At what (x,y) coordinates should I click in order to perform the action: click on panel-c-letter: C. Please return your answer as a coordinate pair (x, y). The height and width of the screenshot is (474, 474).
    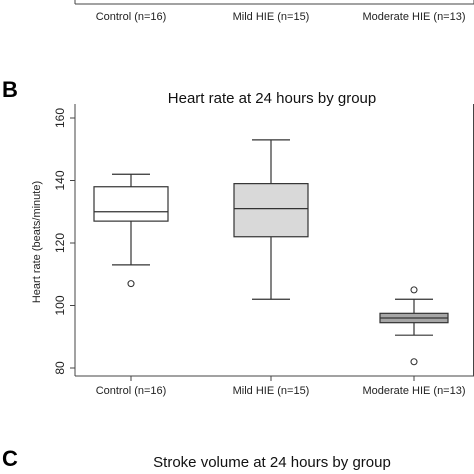
    Looking at the image, I should click on (10, 458).